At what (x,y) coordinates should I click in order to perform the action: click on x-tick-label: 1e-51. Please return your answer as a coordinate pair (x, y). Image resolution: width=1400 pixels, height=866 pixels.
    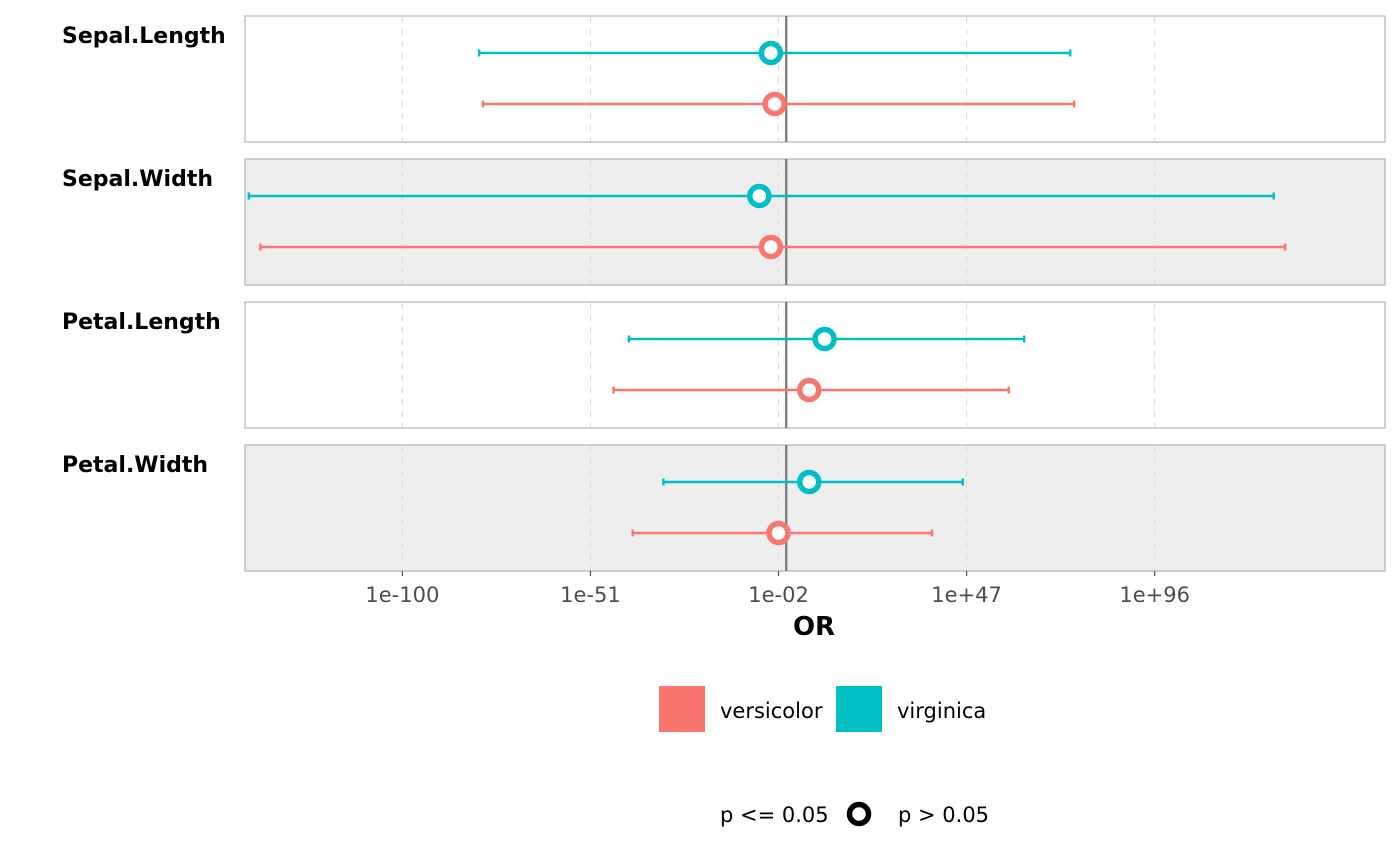
    Looking at the image, I should click on (590, 595).